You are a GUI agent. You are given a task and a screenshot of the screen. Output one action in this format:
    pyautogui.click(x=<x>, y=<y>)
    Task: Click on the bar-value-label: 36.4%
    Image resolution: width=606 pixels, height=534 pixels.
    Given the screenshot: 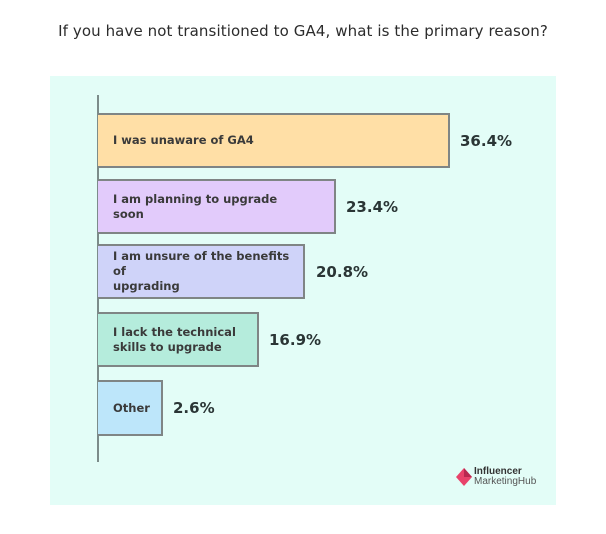 What is the action you would take?
    pyautogui.click(x=486, y=140)
    